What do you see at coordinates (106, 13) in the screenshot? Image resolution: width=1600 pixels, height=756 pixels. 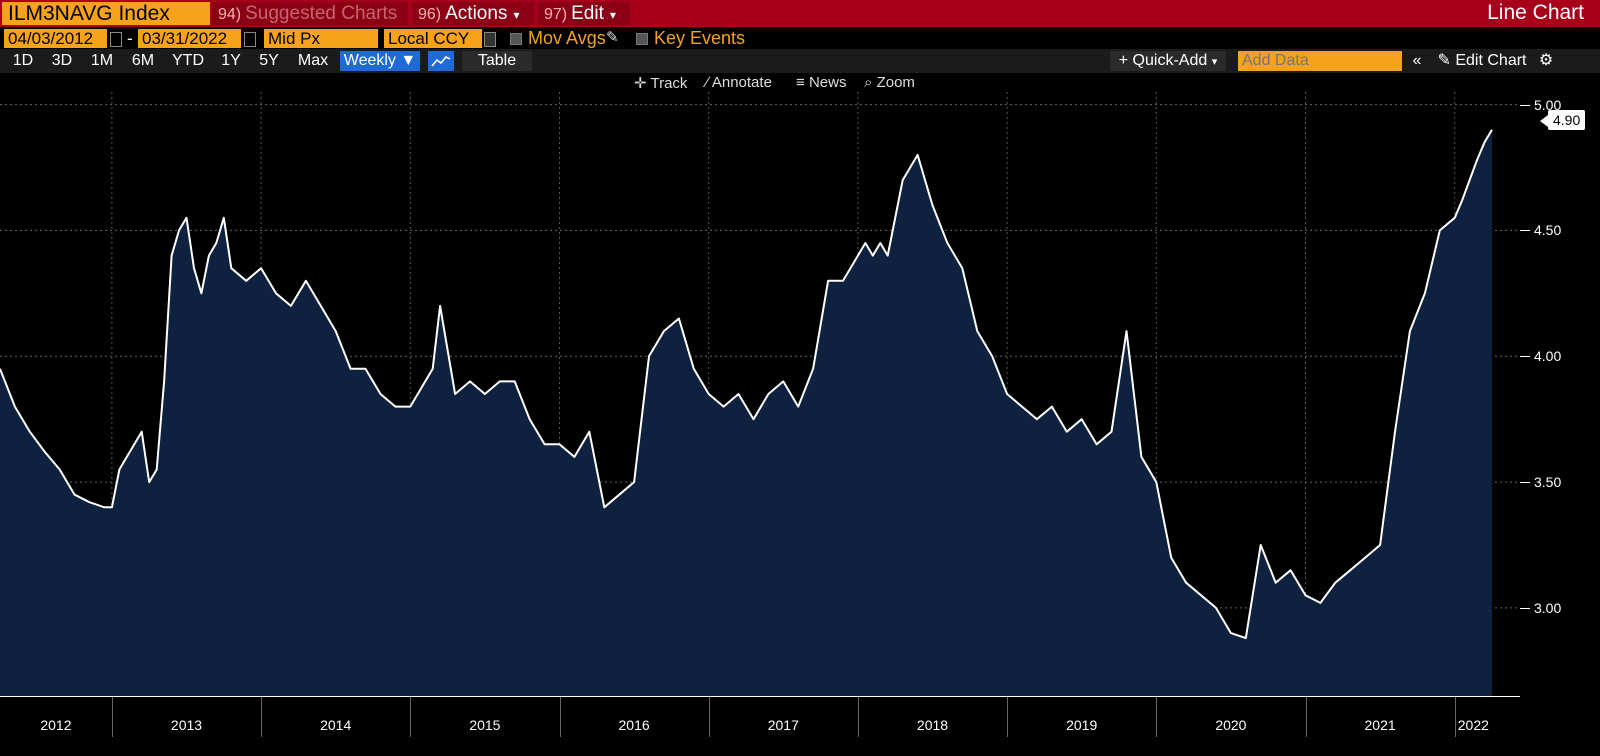 I see `ticker-field: ILM3NAVG Index` at bounding box center [106, 13].